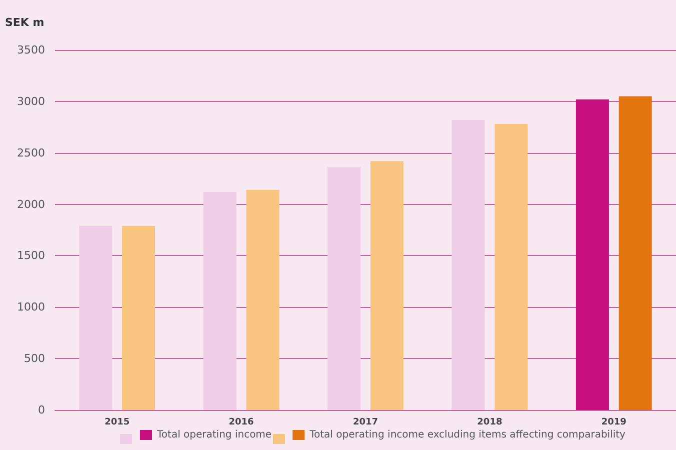  What do you see at coordinates (613, 423) in the screenshot?
I see `x-tick-label: 2019` at bounding box center [613, 423].